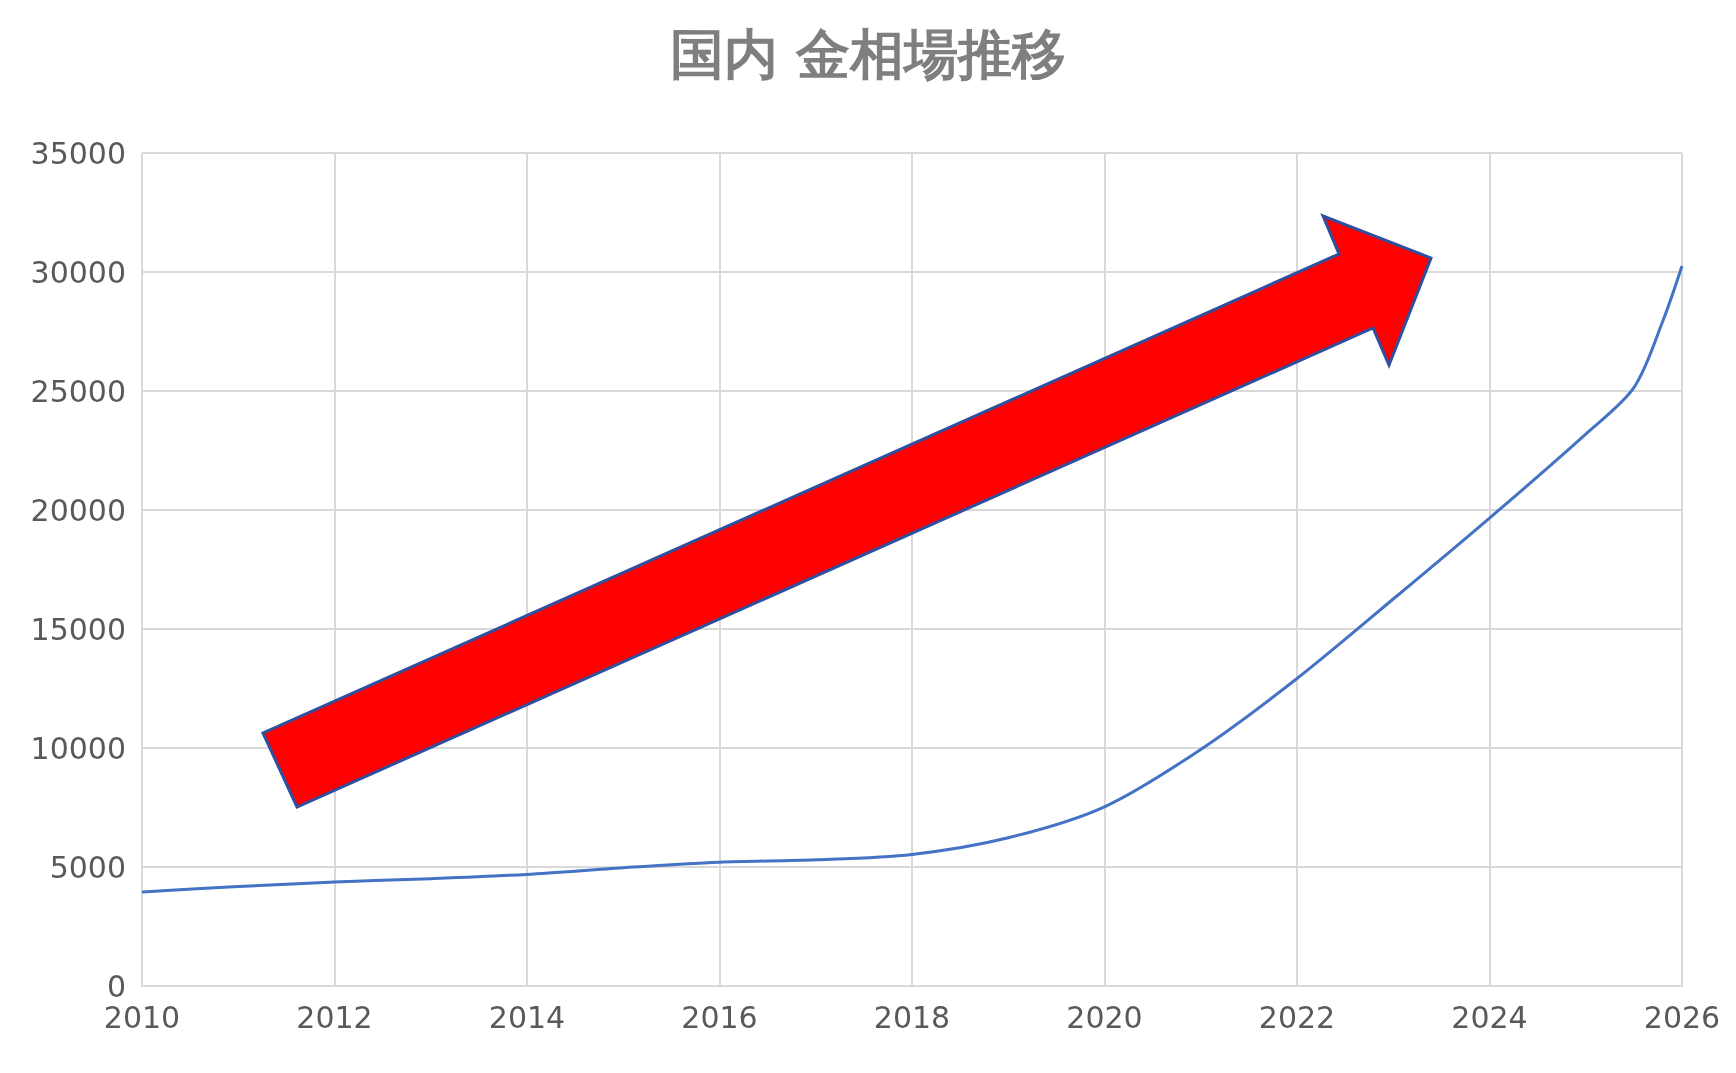 The image size is (1736, 1073). What do you see at coordinates (527, 1017) in the screenshot?
I see `x-tick-label: 2014` at bounding box center [527, 1017].